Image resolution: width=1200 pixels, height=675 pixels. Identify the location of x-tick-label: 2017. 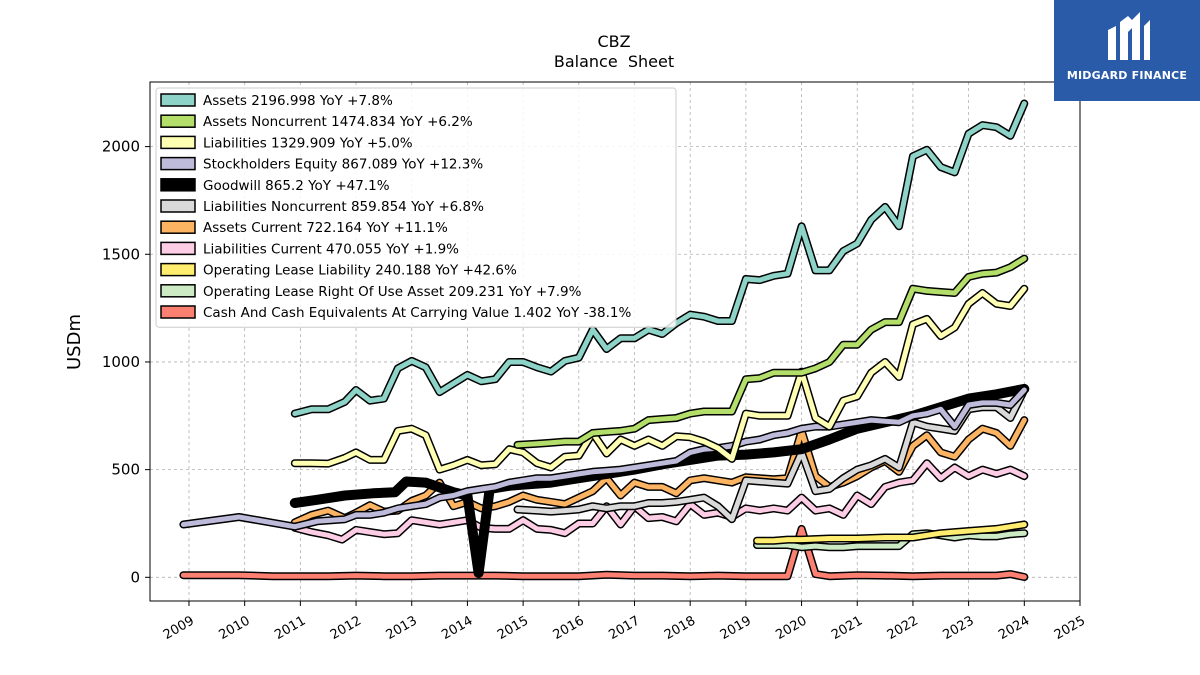
(624, 628).